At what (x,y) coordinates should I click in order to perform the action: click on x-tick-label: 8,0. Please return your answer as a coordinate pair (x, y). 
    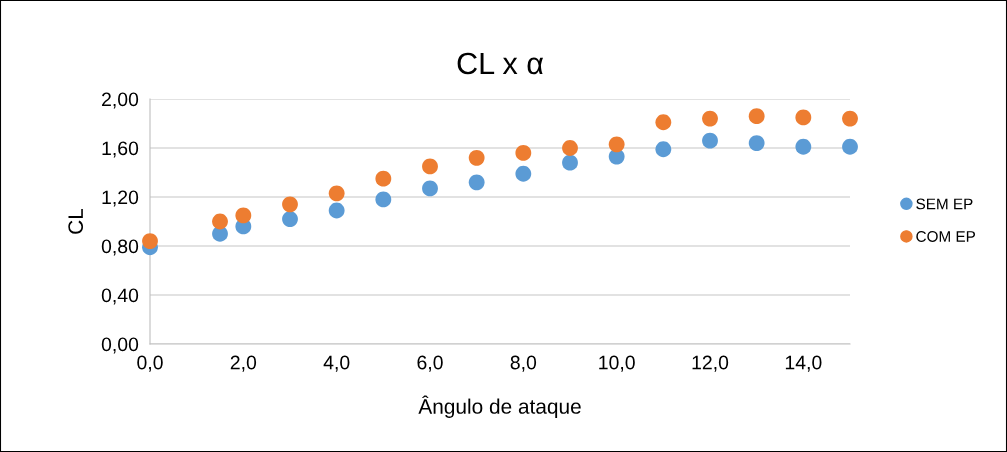
    Looking at the image, I should click on (523, 363).